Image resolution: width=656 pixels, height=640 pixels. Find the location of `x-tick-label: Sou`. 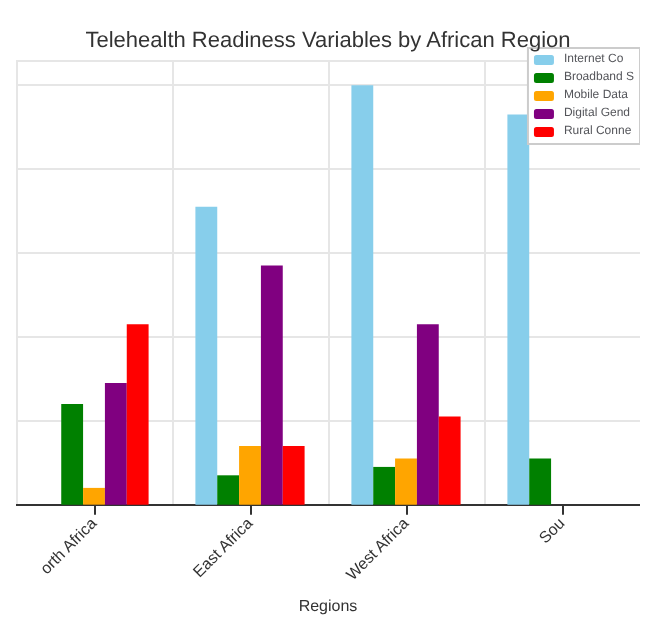

x-tick-label: Sou is located at coordinates (552, 531).